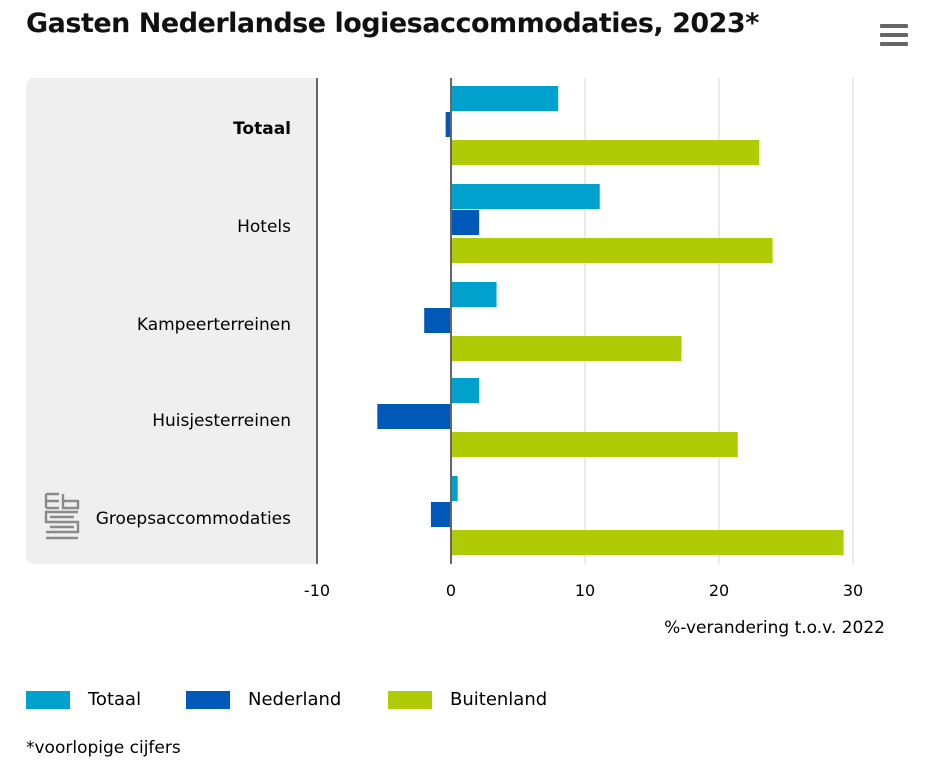  What do you see at coordinates (440, 514) in the screenshot?
I see `bar-nederland-groepsaccommodaties` at bounding box center [440, 514].